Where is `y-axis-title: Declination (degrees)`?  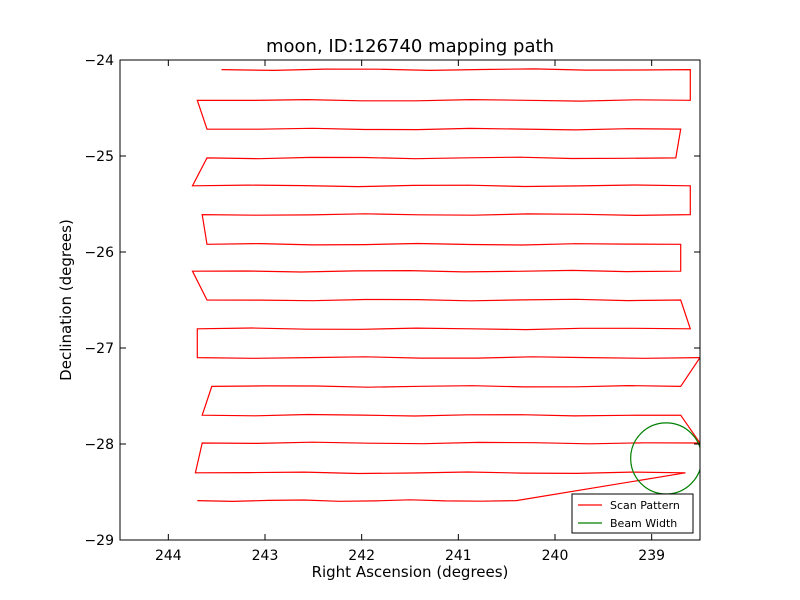 y-axis-title: Declination (degrees) is located at coordinates (66, 300).